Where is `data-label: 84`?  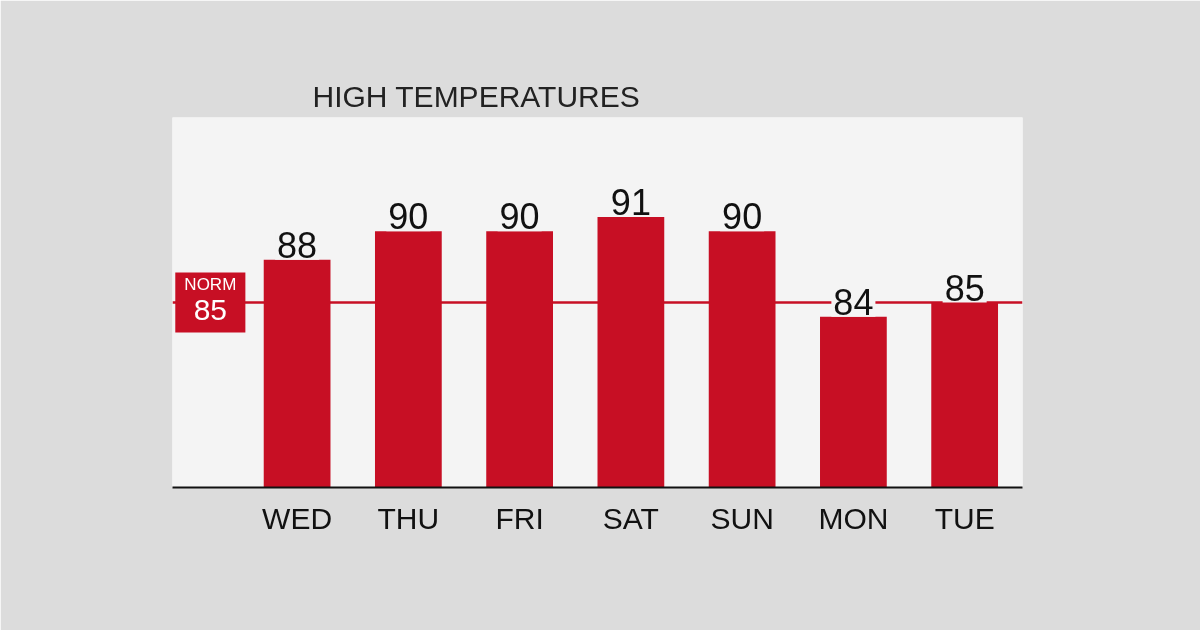 data-label: 84 is located at coordinates (853, 302).